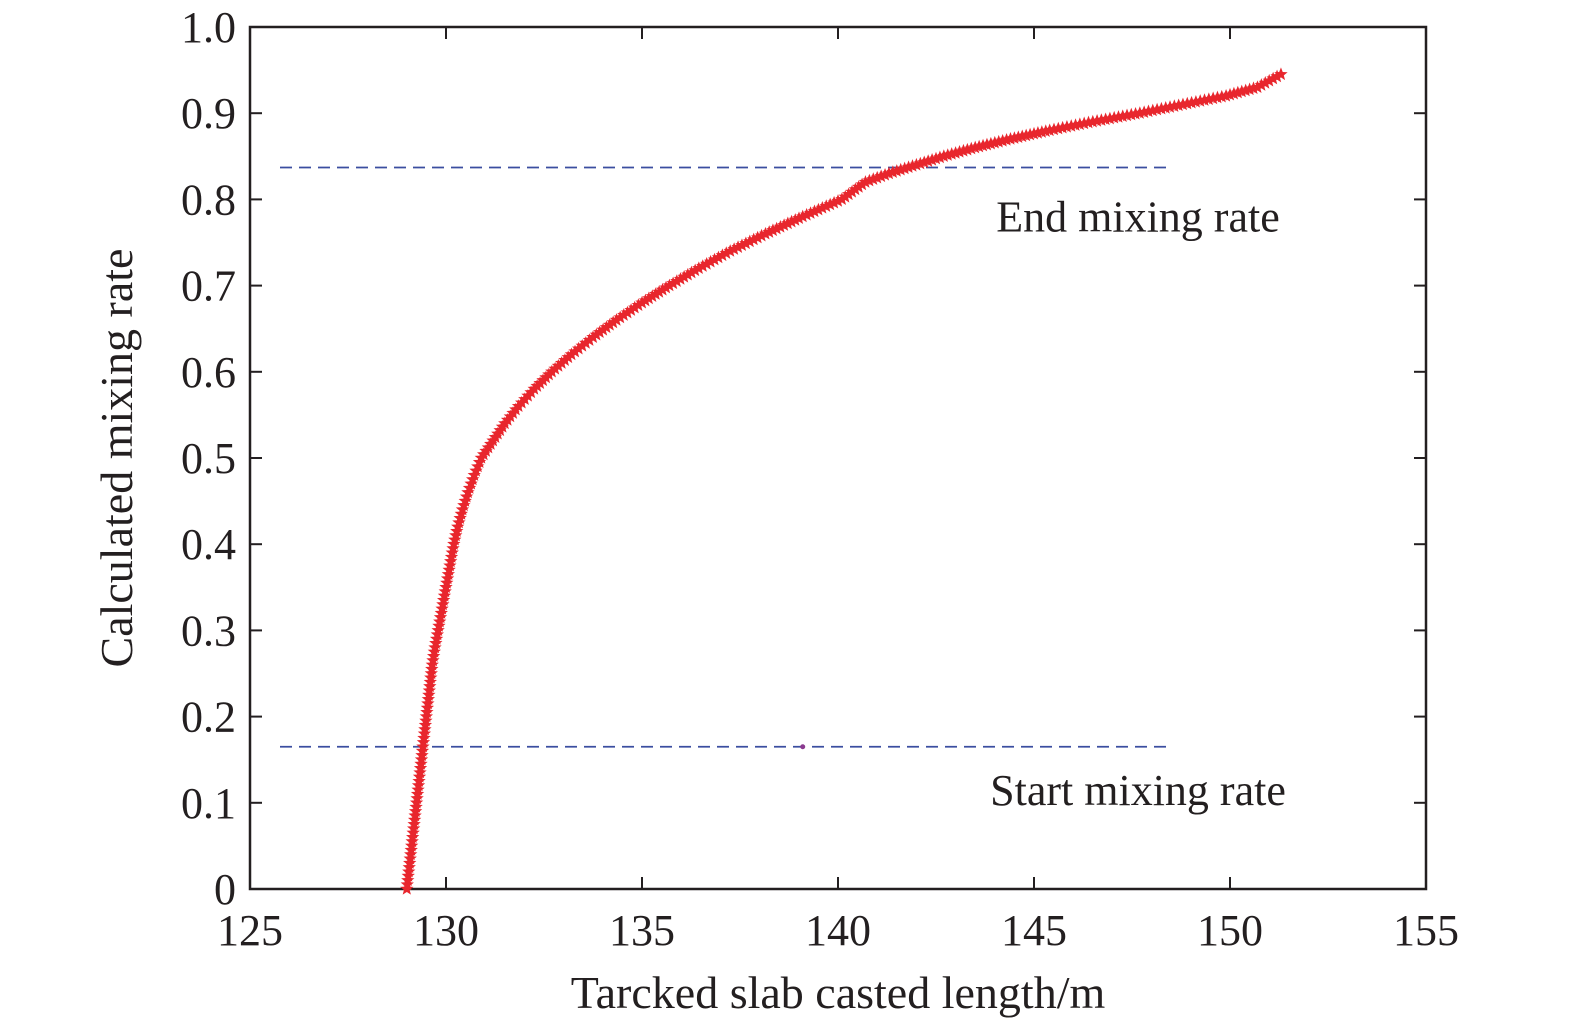 This screenshot has height=1029, width=1575. What do you see at coordinates (208, 544) in the screenshot?
I see `y-tick-label: 0.4` at bounding box center [208, 544].